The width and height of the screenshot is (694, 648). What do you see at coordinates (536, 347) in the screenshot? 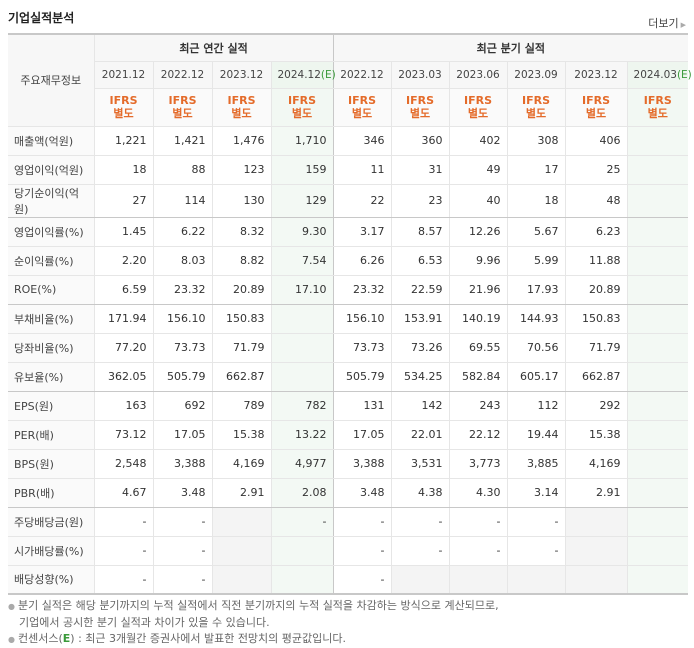
I see `value-cell: 70.56` at bounding box center [536, 347].